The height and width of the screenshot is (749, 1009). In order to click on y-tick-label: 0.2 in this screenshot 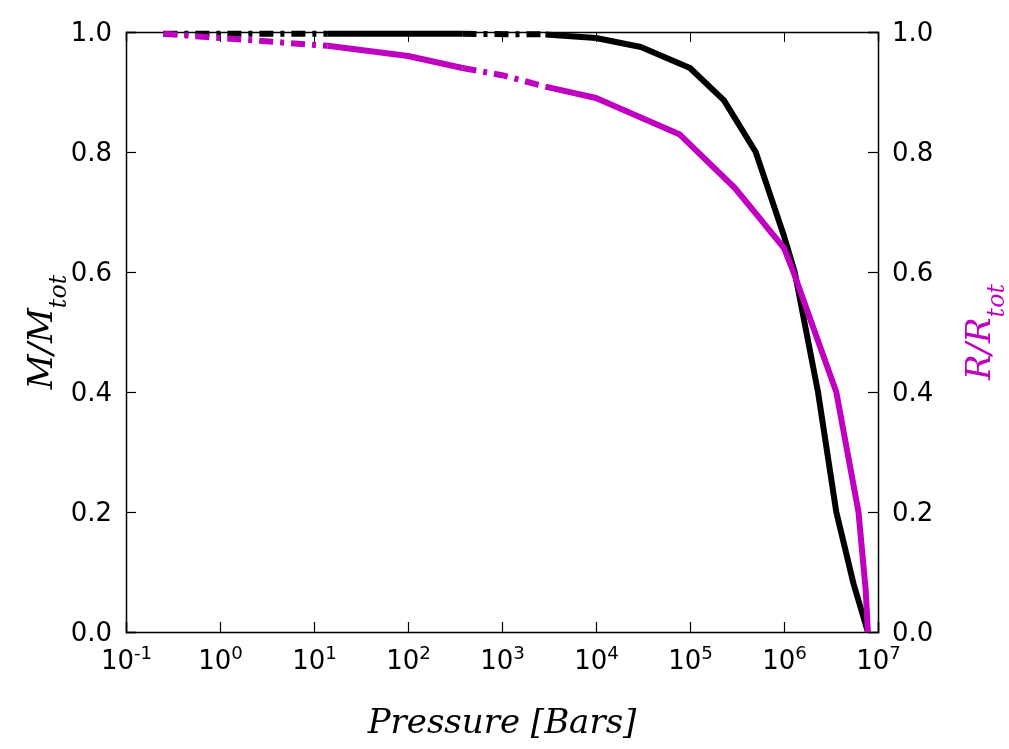, I will do `click(91, 511)`.